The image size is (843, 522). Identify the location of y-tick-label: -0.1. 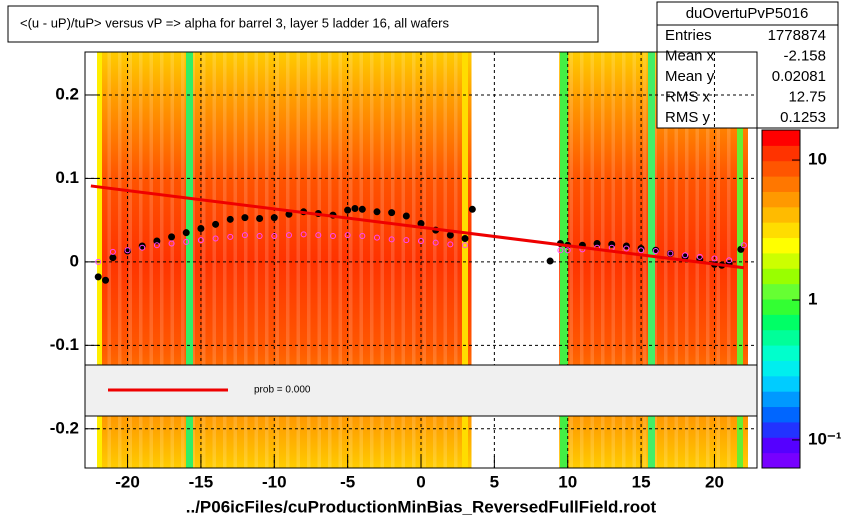
(64, 344).